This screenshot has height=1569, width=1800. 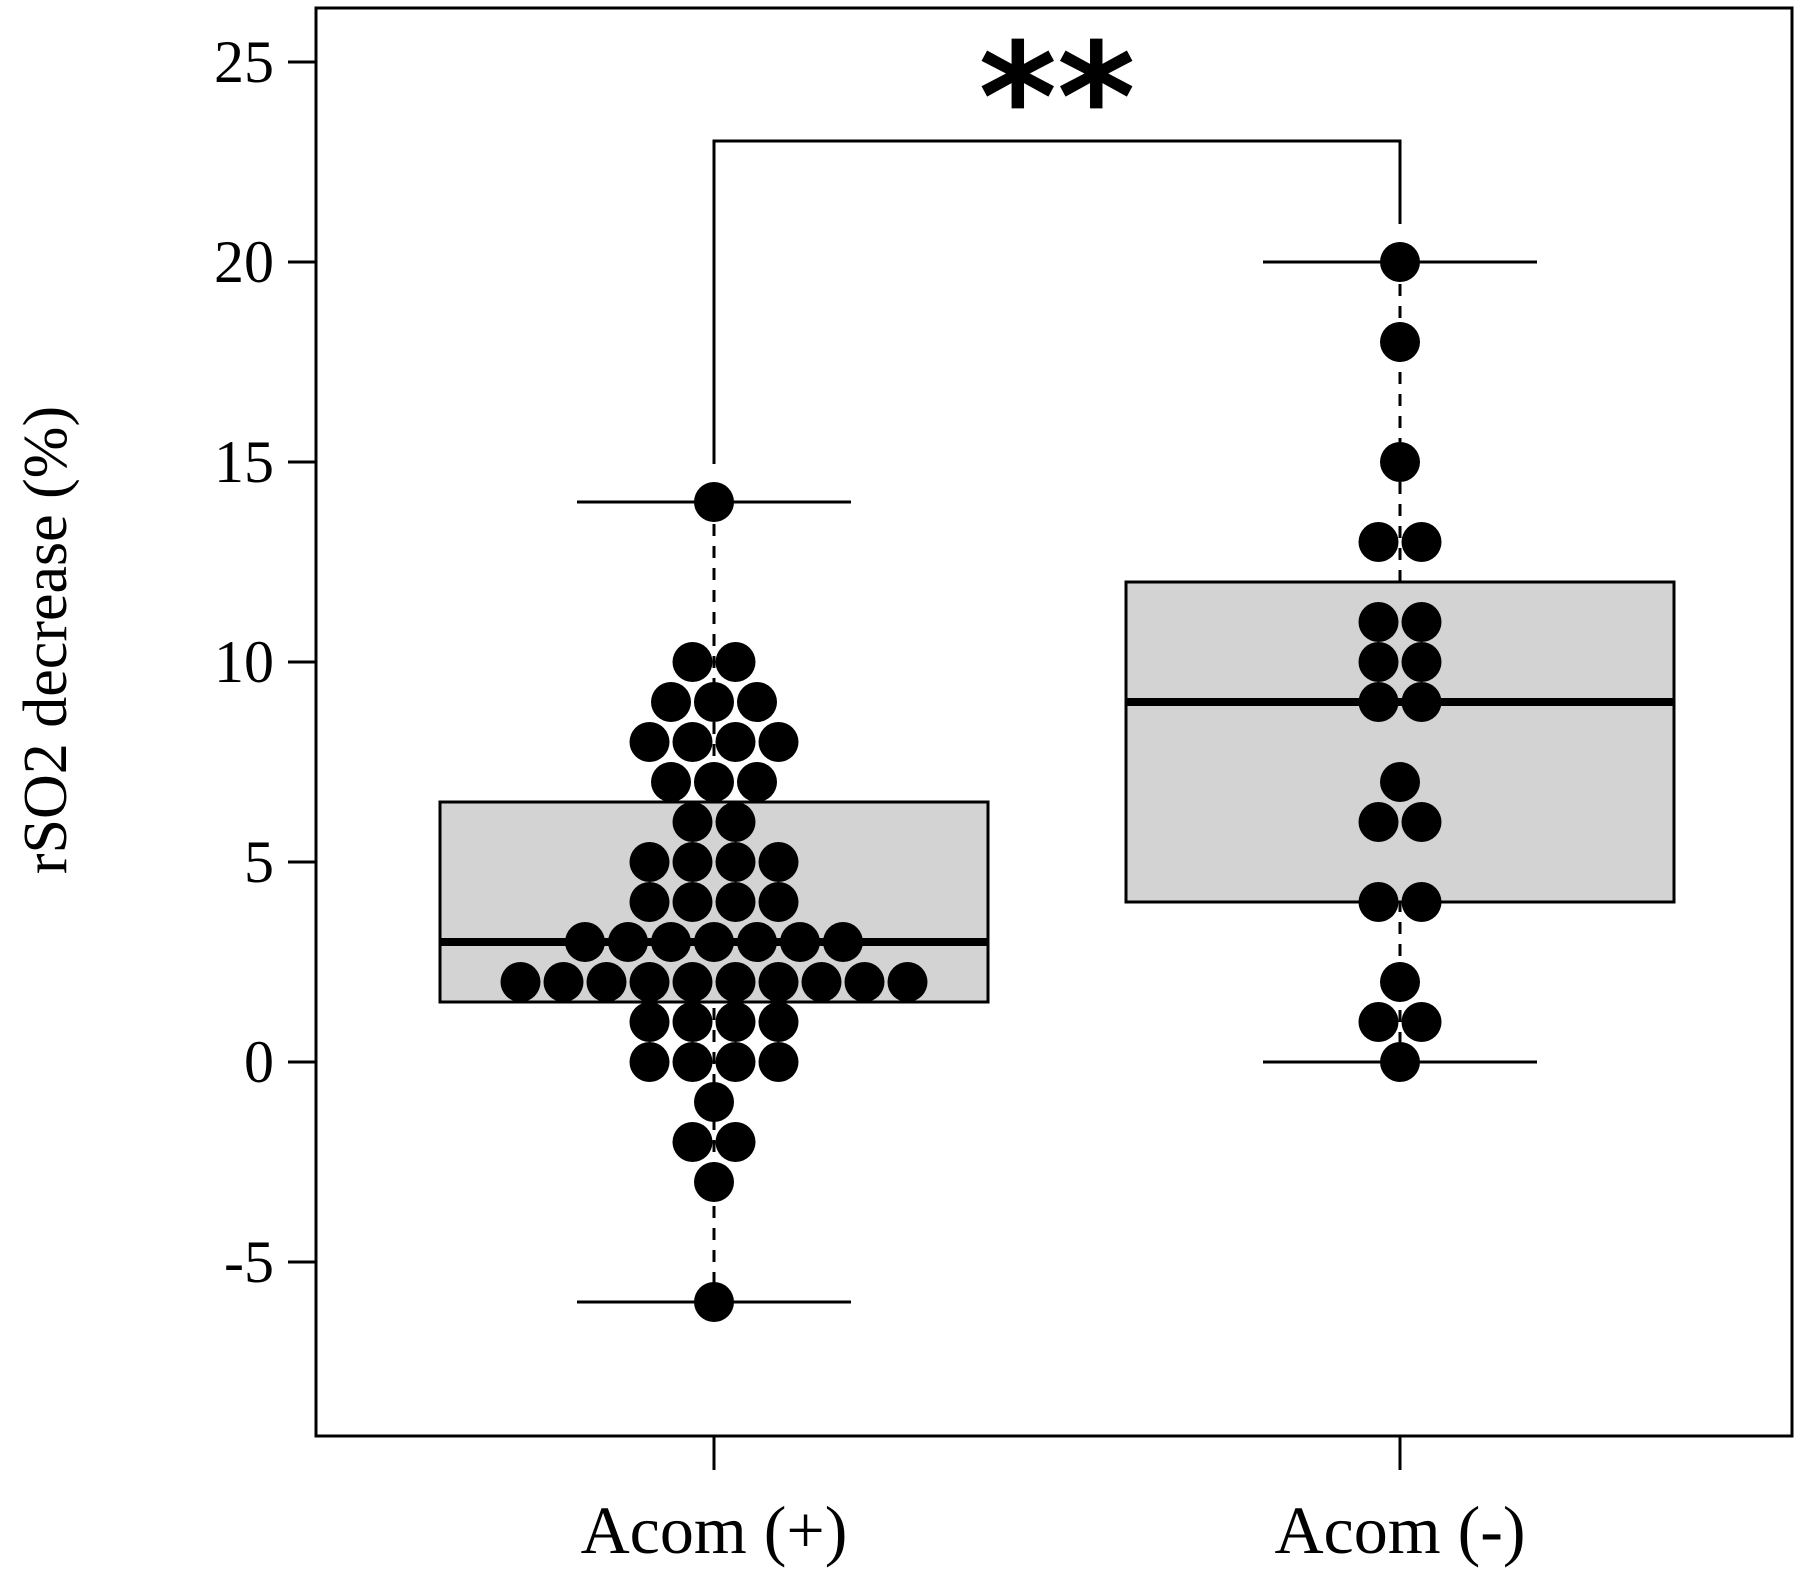 What do you see at coordinates (1399, 1530) in the screenshot?
I see `x-category-label: Acom (-)` at bounding box center [1399, 1530].